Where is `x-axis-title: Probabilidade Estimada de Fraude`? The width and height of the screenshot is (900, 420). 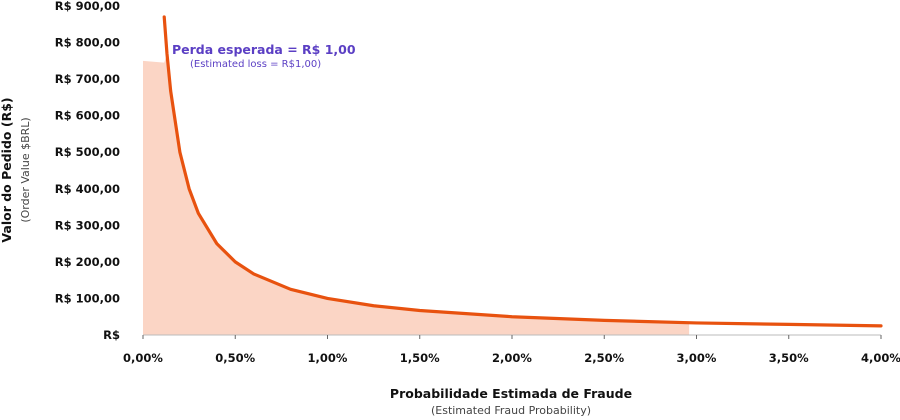 x-axis-title: Probabilidade Estimada de Fraude is located at coordinates (511, 393).